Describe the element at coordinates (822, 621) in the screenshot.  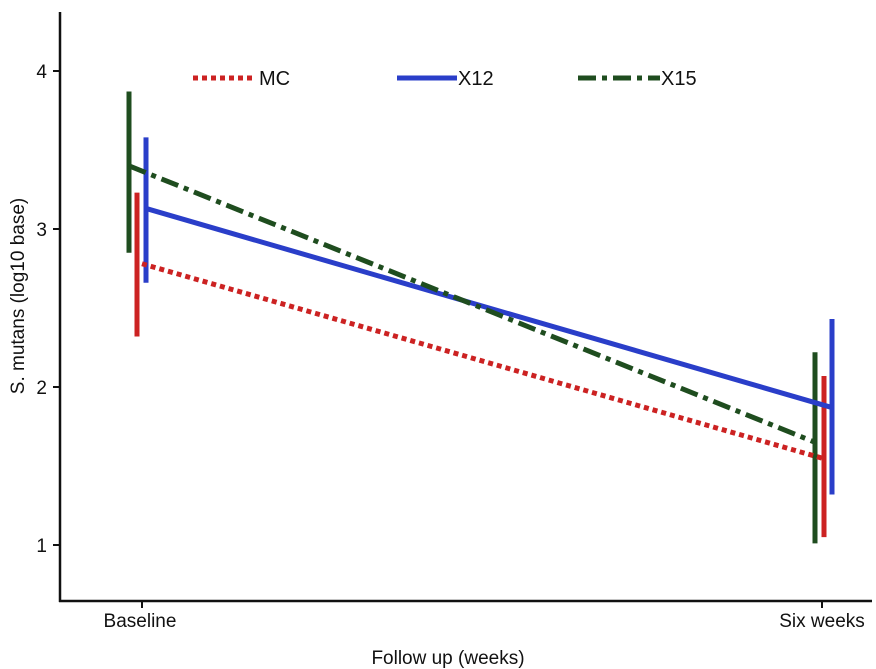
I see `x-tick-label: Six weeks` at that location.